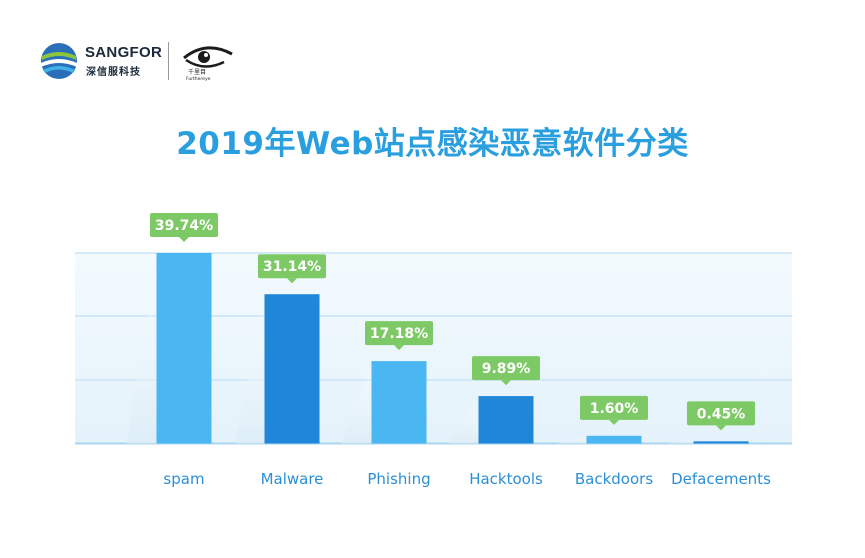 This screenshot has height=558, width=865. What do you see at coordinates (506, 420) in the screenshot?
I see `bar-hacktools` at bounding box center [506, 420].